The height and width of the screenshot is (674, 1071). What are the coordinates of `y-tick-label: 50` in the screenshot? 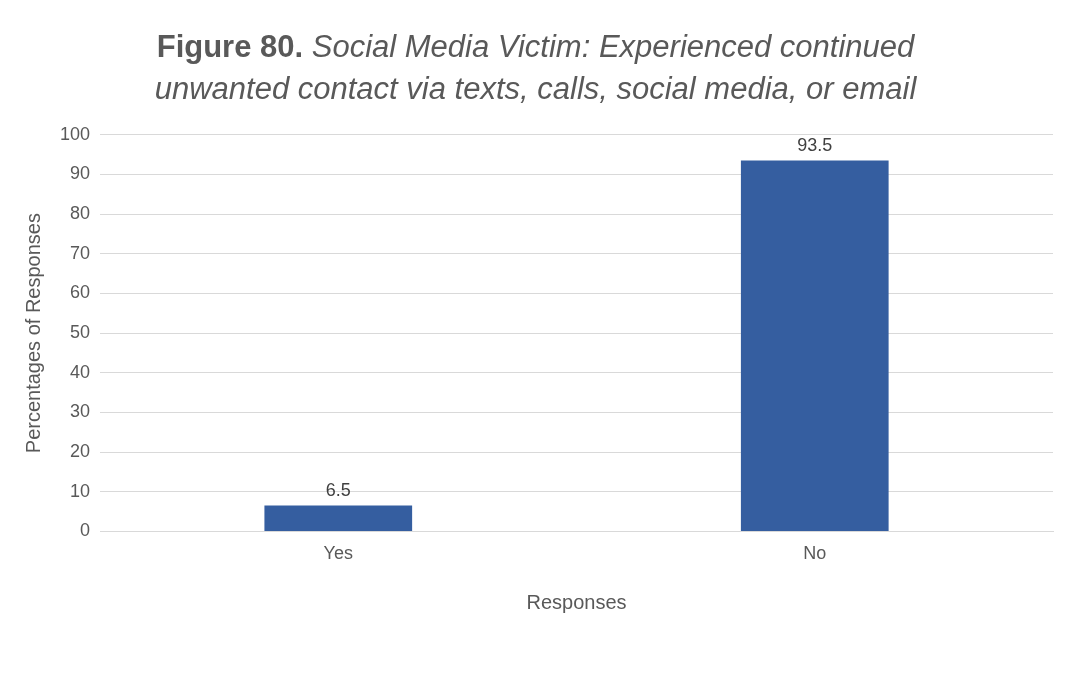 It's located at (80, 332).